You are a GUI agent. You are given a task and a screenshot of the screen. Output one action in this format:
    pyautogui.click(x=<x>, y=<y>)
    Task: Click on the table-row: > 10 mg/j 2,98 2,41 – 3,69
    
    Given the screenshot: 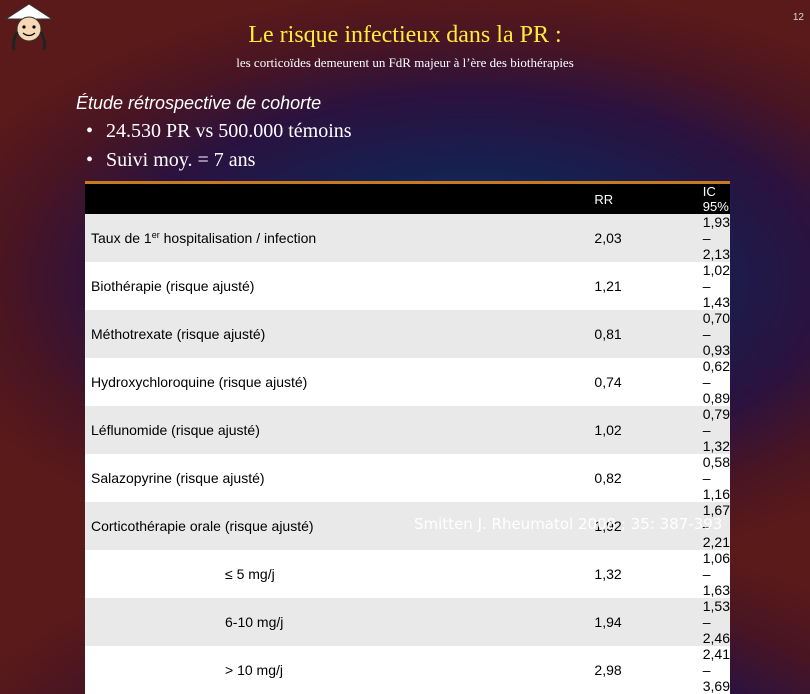 What is the action you would take?
    pyautogui.click(x=407, y=670)
    